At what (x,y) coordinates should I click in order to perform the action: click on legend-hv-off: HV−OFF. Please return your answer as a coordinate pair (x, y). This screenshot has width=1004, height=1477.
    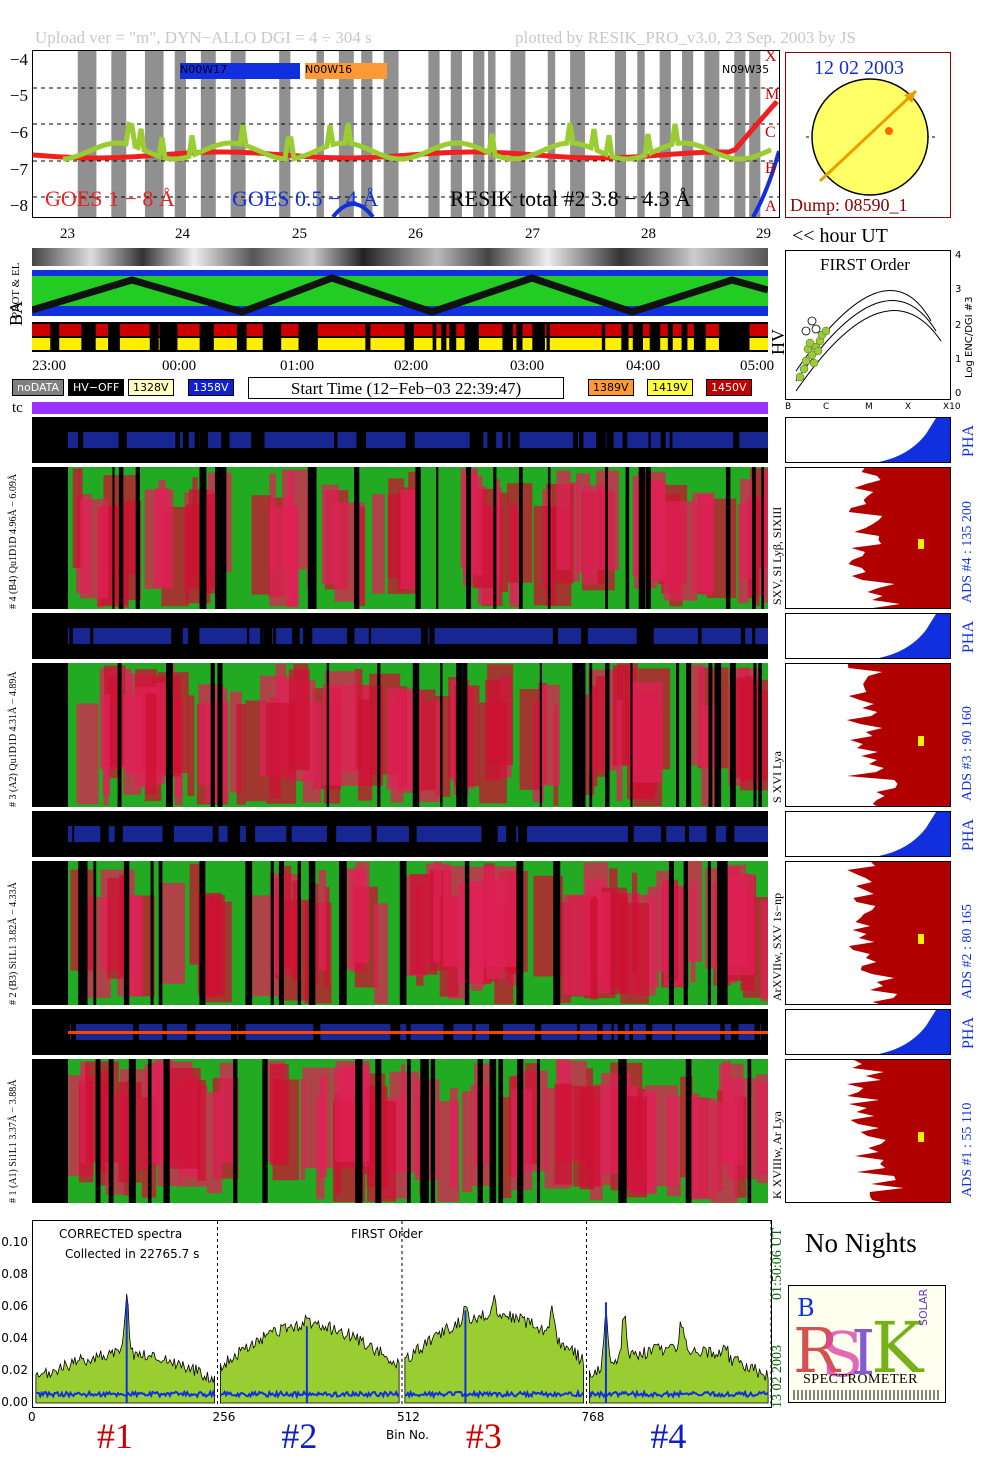
    Looking at the image, I should click on (96, 387).